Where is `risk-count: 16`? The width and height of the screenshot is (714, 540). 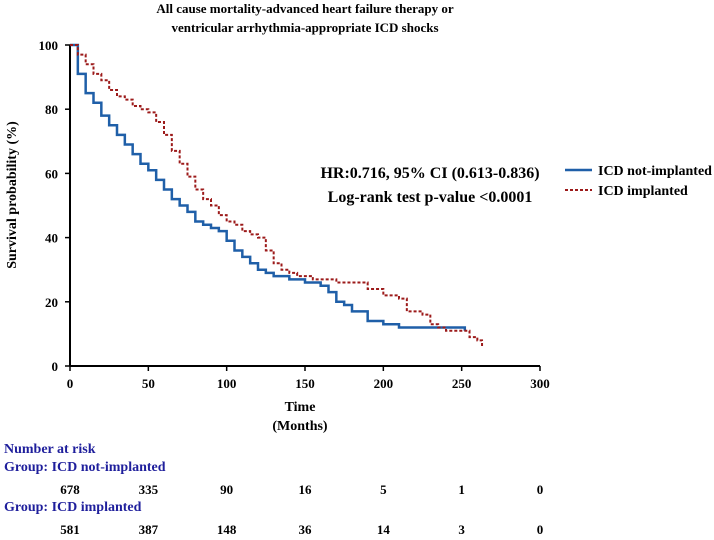 risk-count: 16 is located at coordinates (305, 489).